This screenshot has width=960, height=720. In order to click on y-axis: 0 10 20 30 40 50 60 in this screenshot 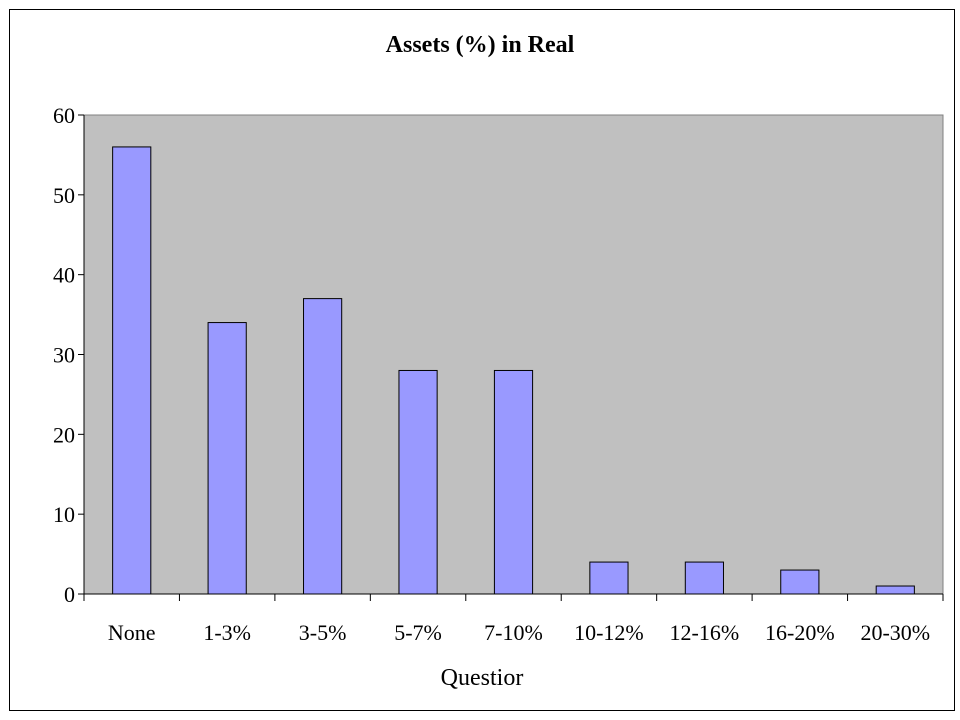, I will do `click(69, 355)`.